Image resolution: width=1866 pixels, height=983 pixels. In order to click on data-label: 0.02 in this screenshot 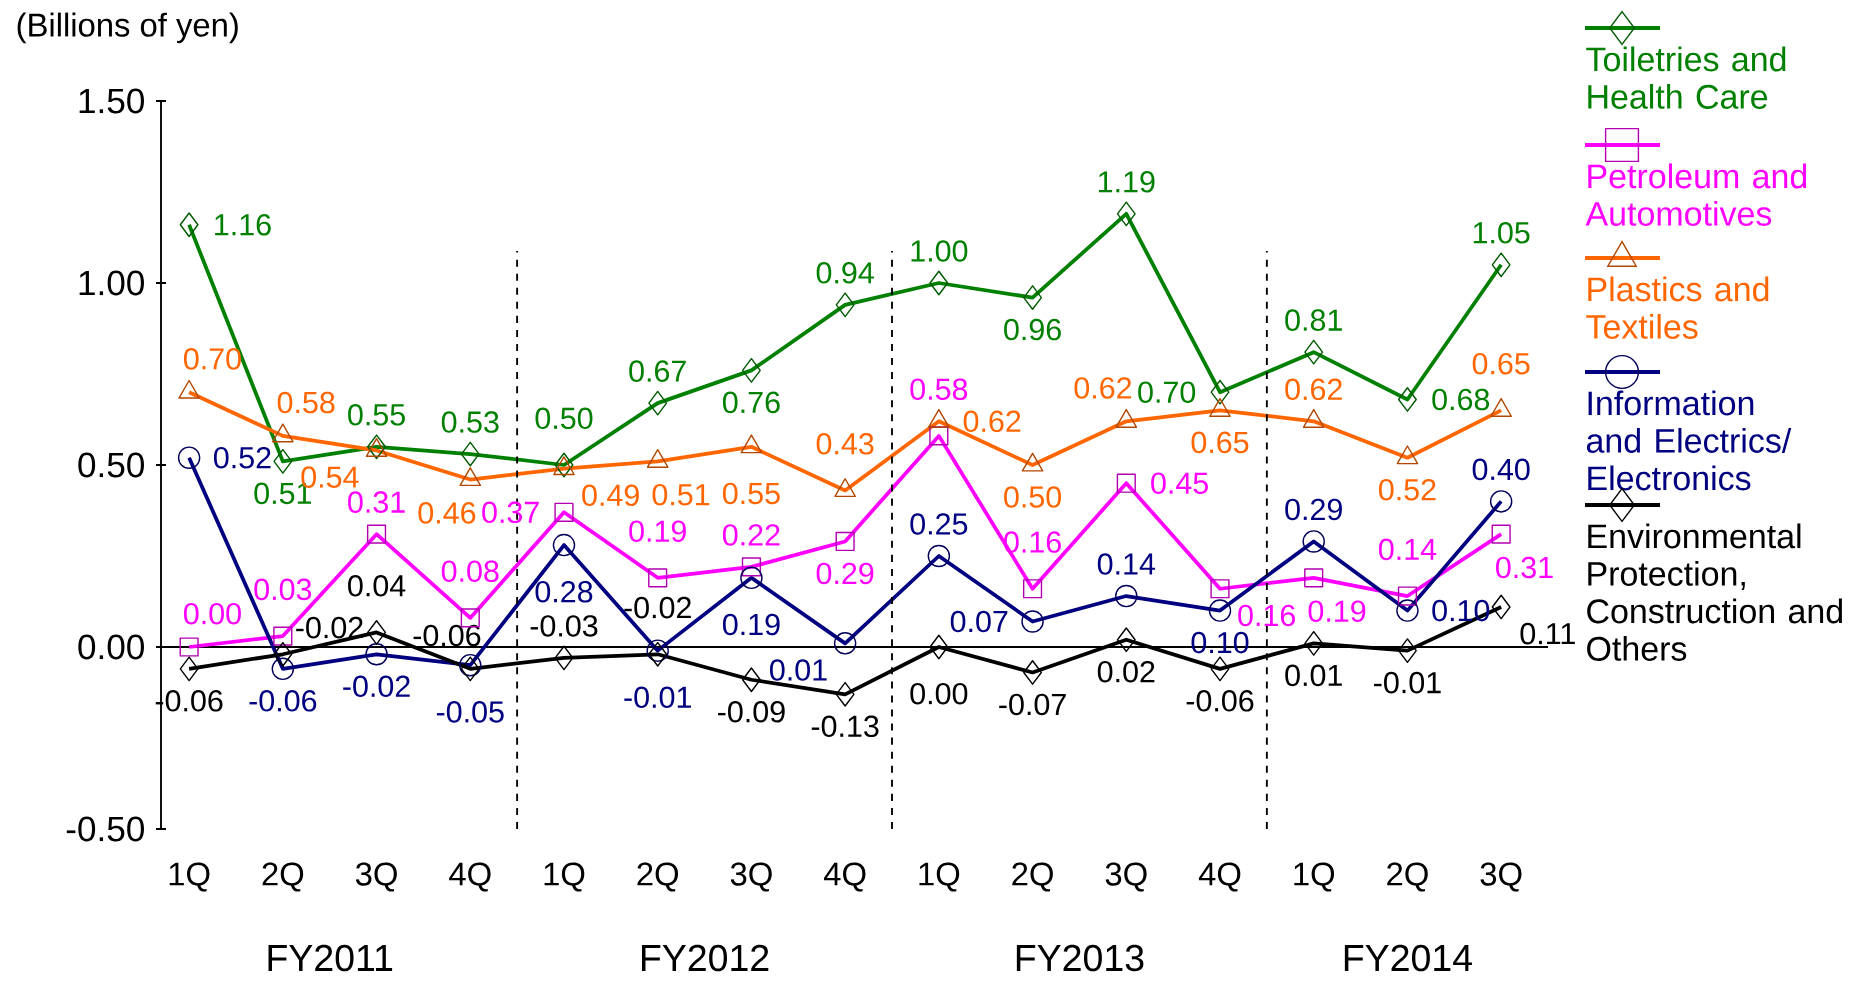, I will do `click(1126, 671)`.